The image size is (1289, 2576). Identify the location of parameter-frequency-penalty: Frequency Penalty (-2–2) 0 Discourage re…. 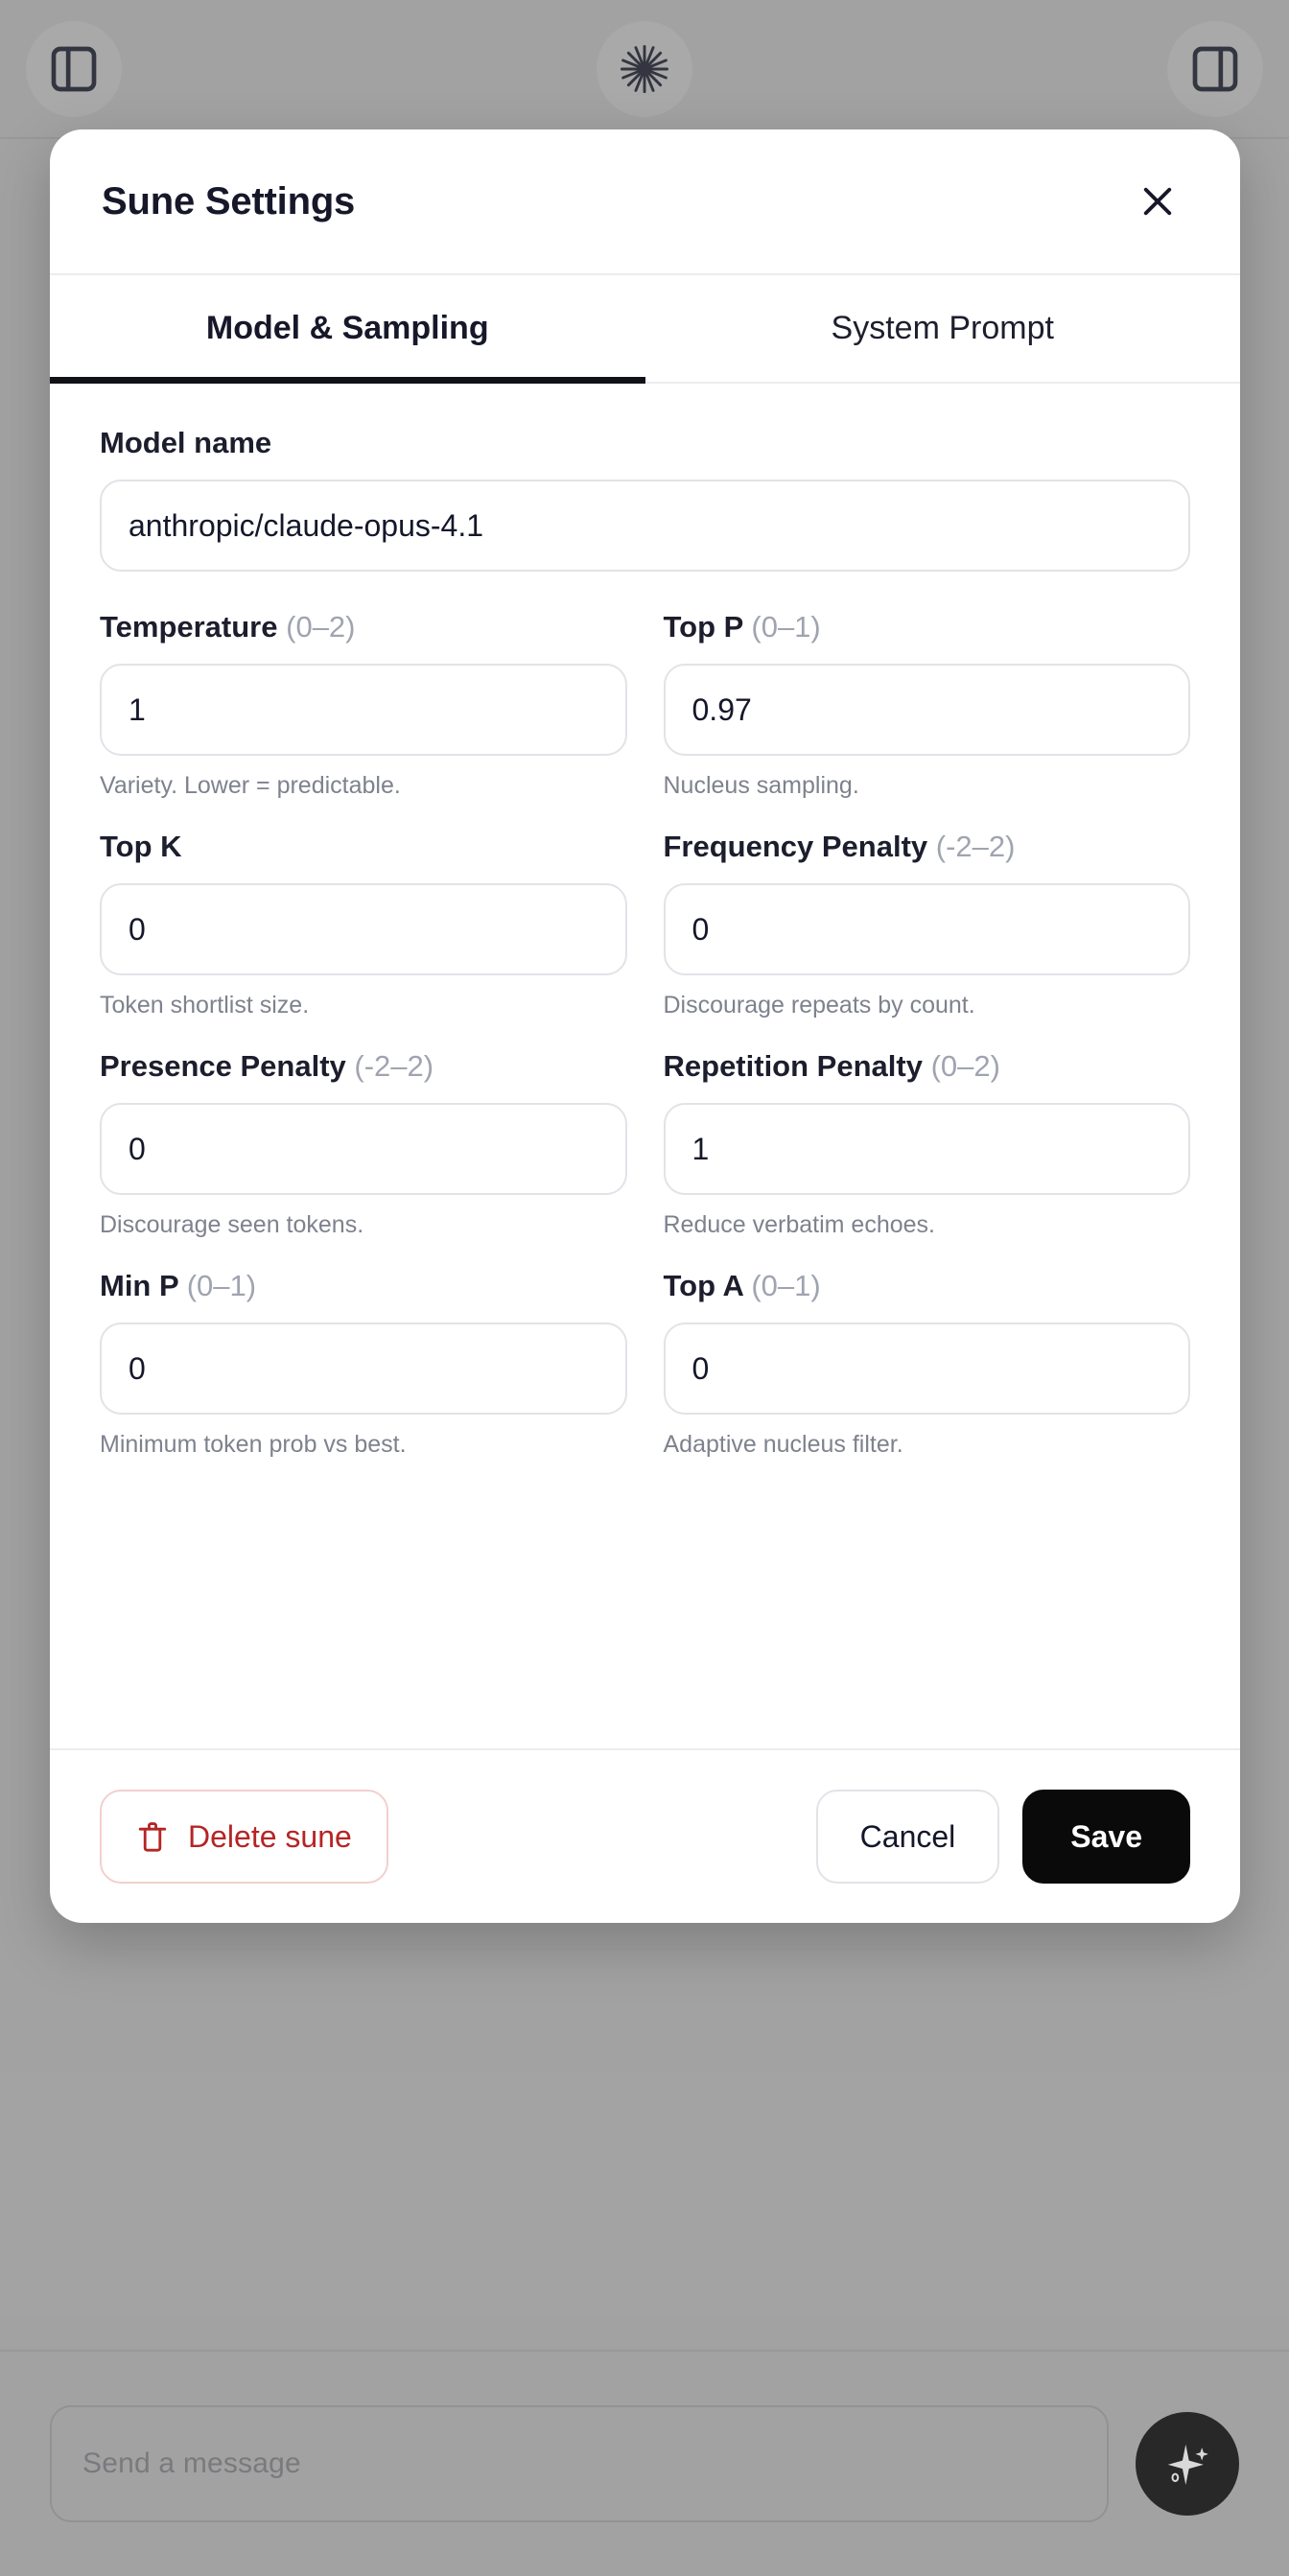
(927, 924).